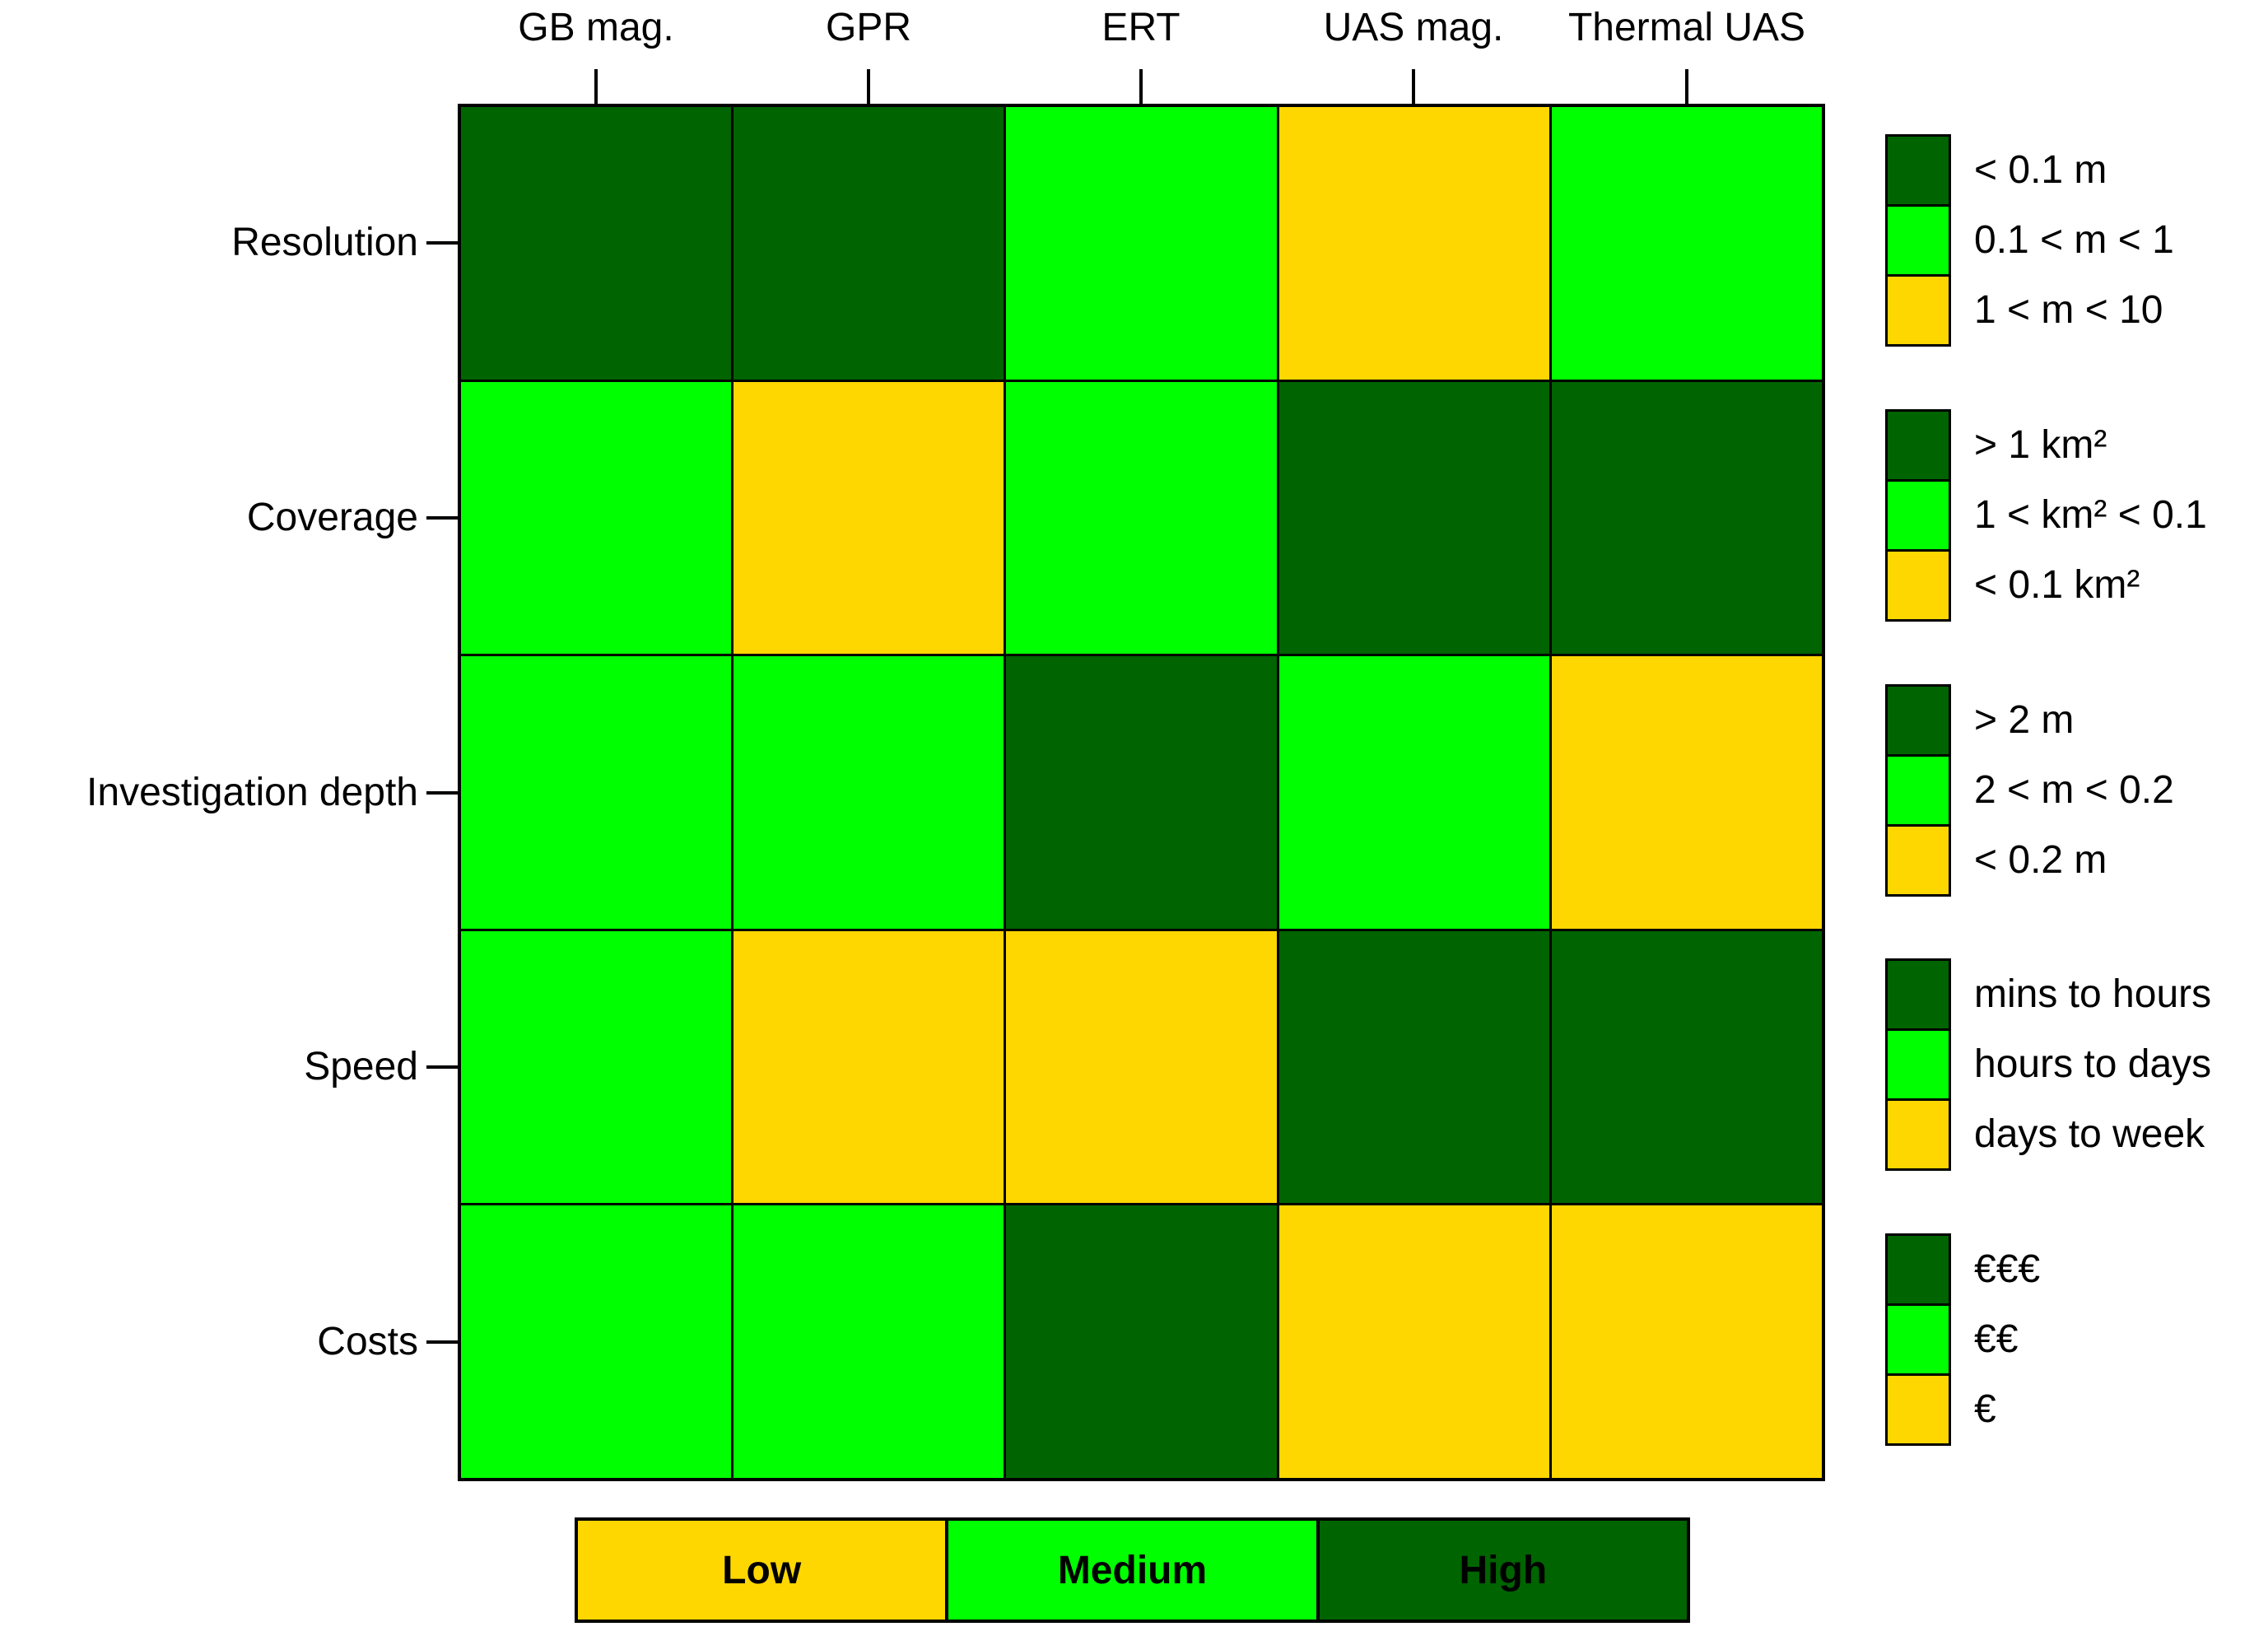 The width and height of the screenshot is (2268, 1636). Describe the element at coordinates (367, 1341) in the screenshot. I see `row-label-costs: Costs` at that location.